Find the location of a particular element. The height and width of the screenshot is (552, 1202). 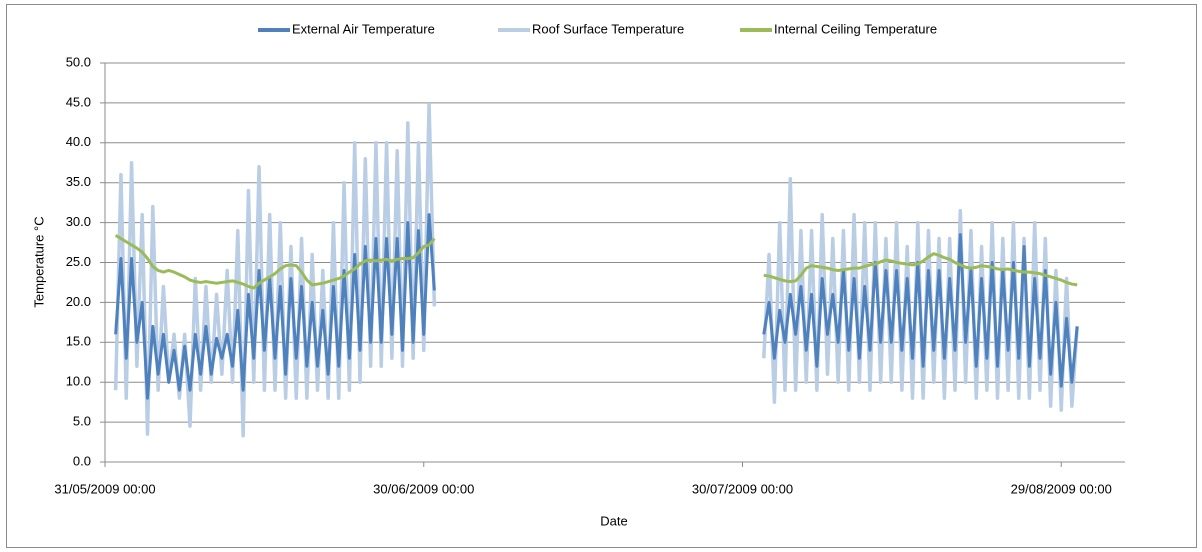

x-tick-label: 30/06/2009 00:00 is located at coordinates (423, 488).